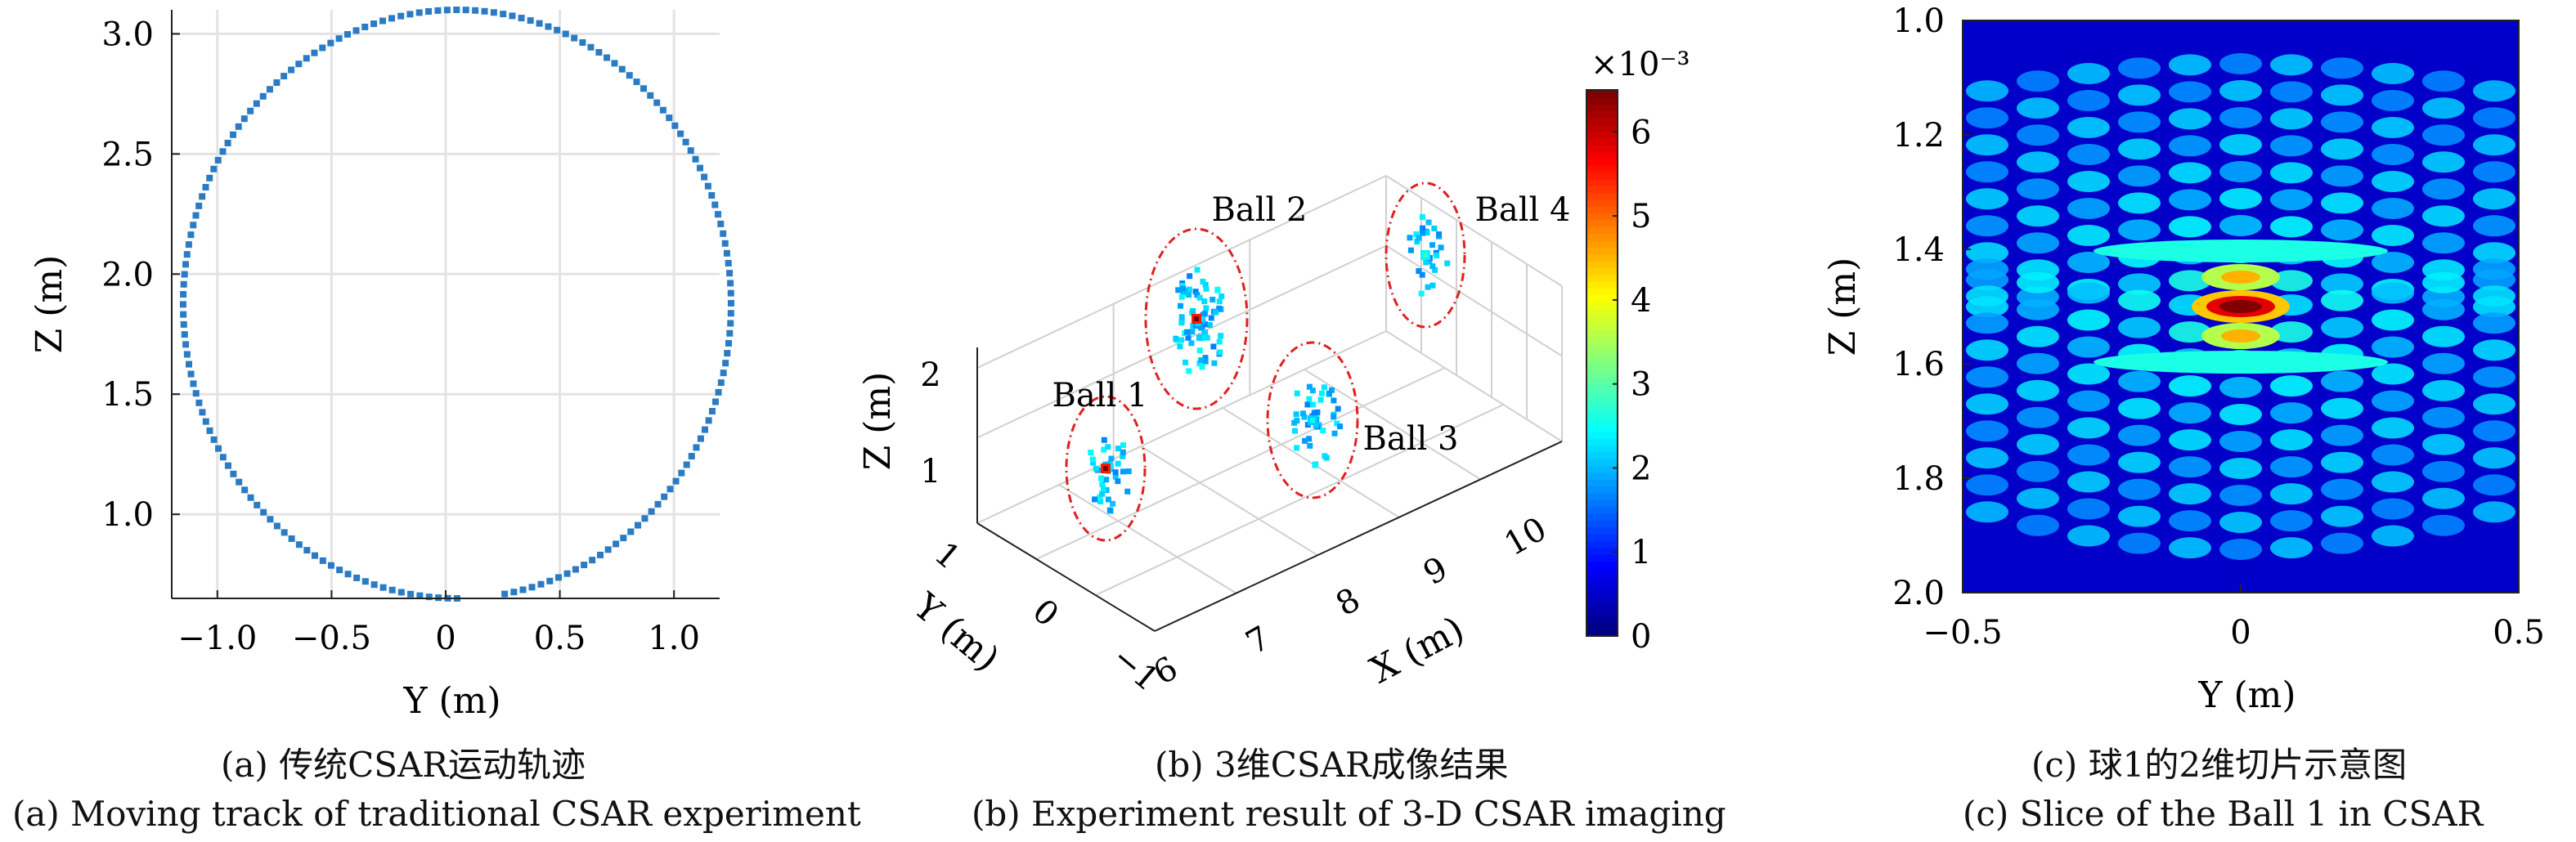 The height and width of the screenshot is (842, 2576). I want to click on x-tick-label: 7, so click(1258, 640).